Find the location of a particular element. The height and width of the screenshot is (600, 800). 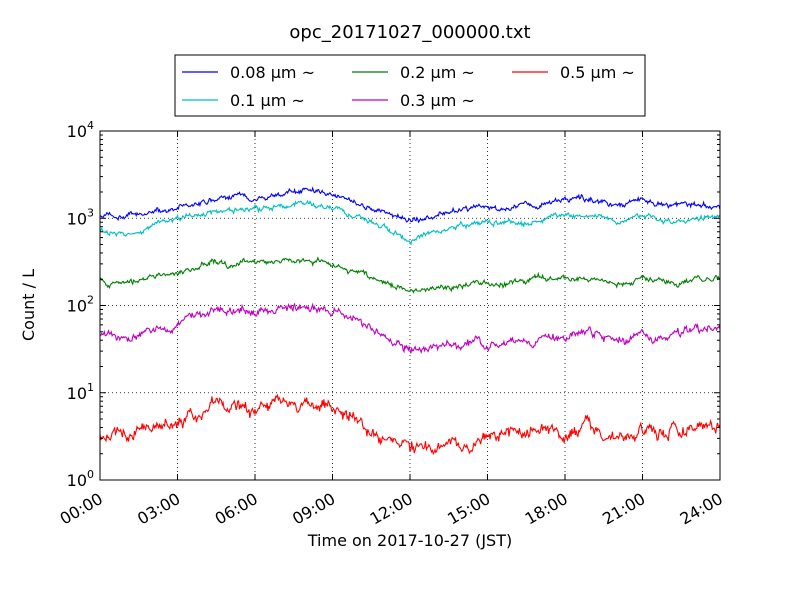

legend-label-1: 0.1 μm ~ is located at coordinates (267, 100).